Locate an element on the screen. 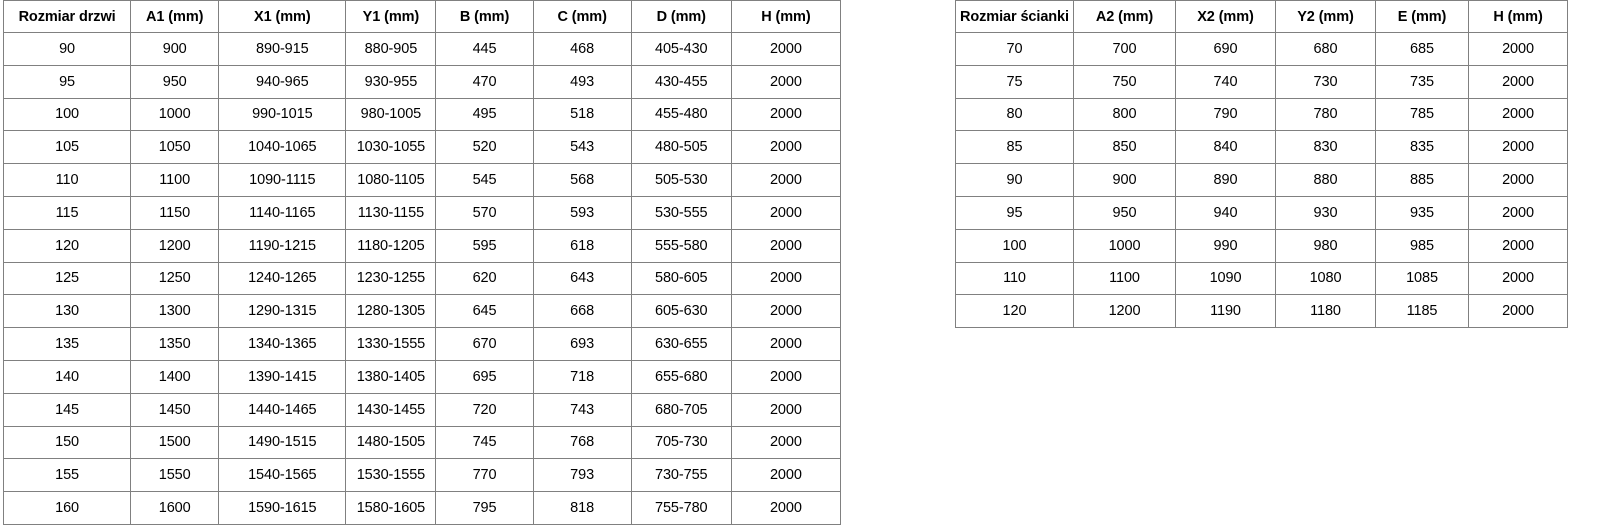 The height and width of the screenshot is (525, 1600). cell-b: 570 is located at coordinates (484, 212).